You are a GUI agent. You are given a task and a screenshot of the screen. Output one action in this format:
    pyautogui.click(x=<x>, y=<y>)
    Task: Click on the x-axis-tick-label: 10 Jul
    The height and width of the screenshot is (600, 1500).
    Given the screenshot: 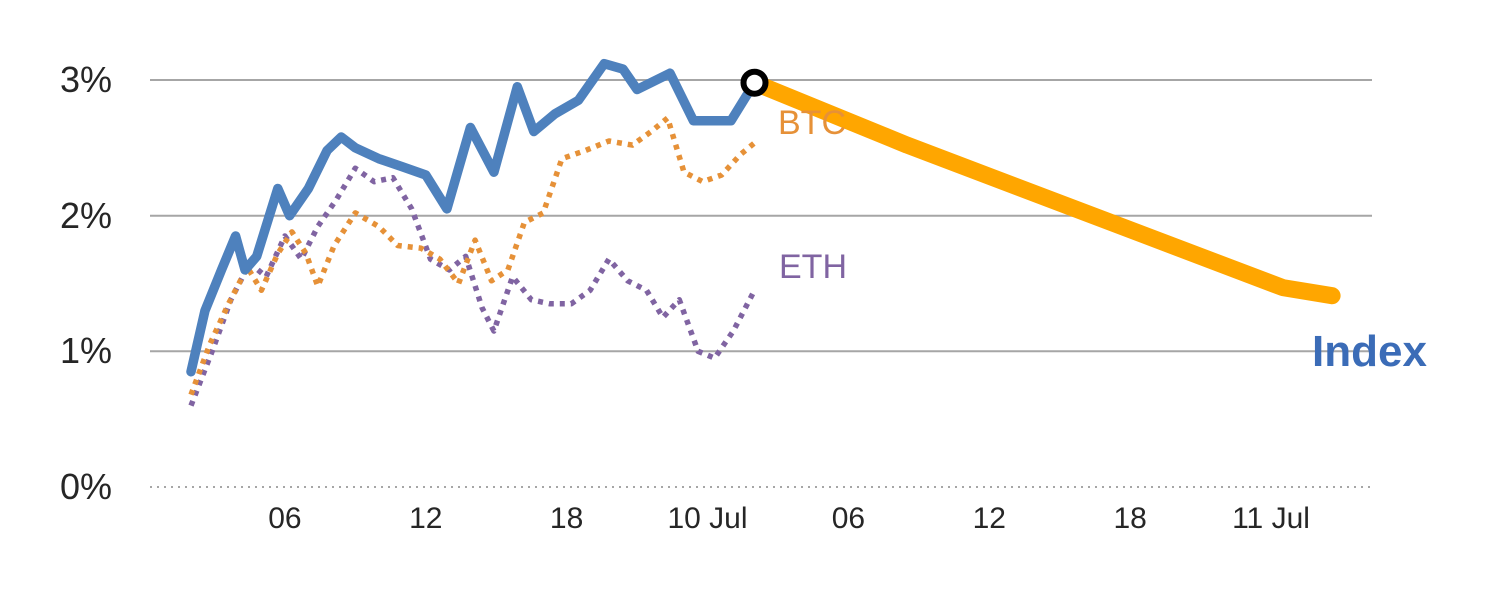 What is the action you would take?
    pyautogui.click(x=707, y=518)
    